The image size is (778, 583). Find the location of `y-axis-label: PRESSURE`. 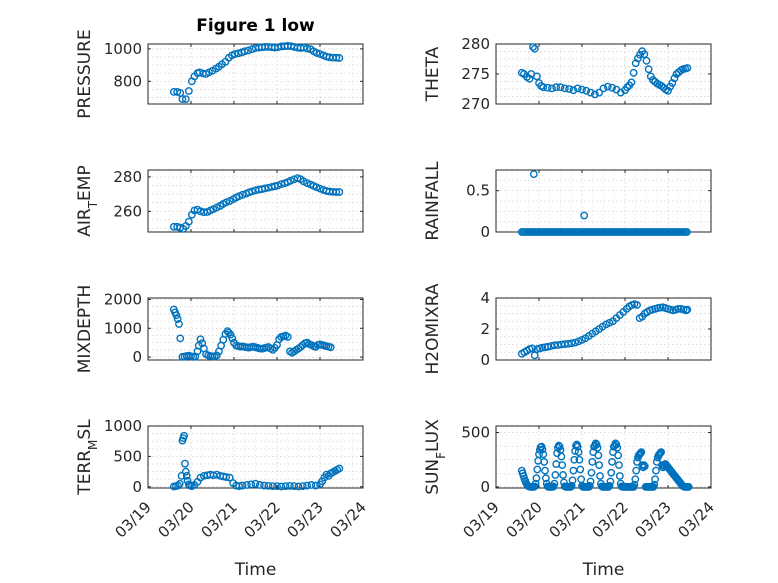

y-axis-label: PRESSURE is located at coordinates (85, 73).